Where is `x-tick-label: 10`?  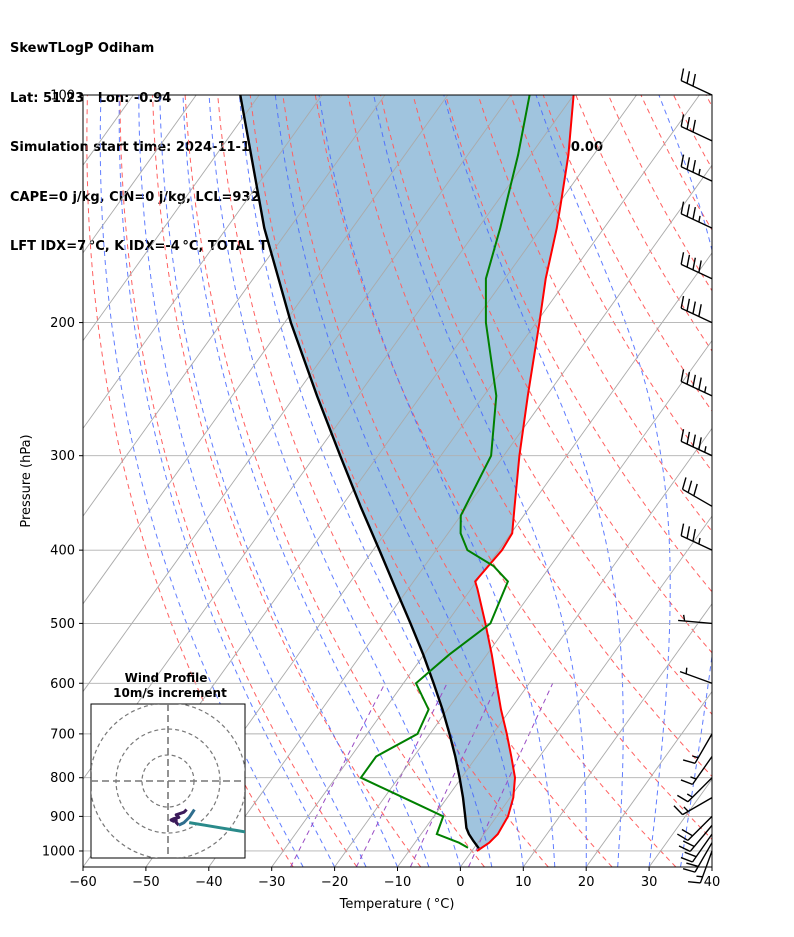 x-tick-label: 10 is located at coordinates (523, 882).